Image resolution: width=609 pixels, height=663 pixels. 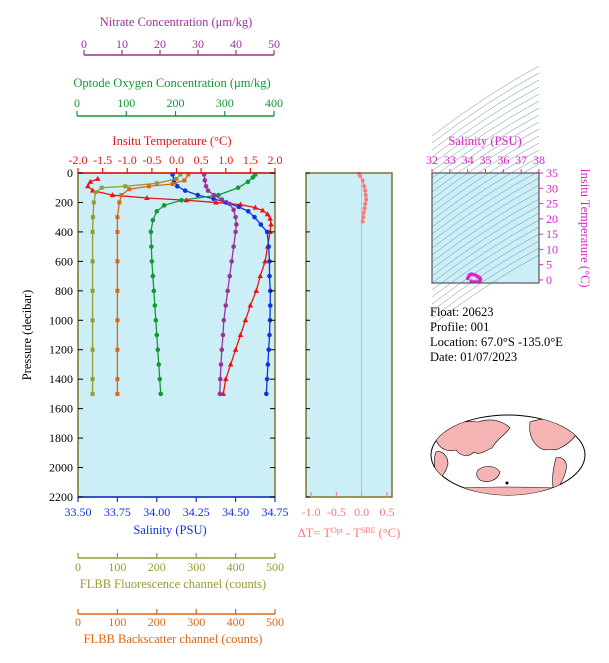 What do you see at coordinates (201, 160) in the screenshot?
I see `temperature-tick-label: 0.5` at bounding box center [201, 160].